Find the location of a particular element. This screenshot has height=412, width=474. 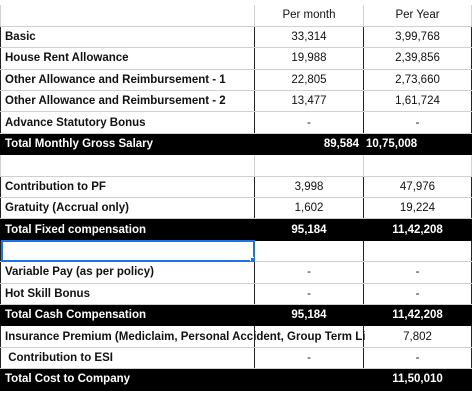

value-cell: 2,73,660 is located at coordinates (417, 80).